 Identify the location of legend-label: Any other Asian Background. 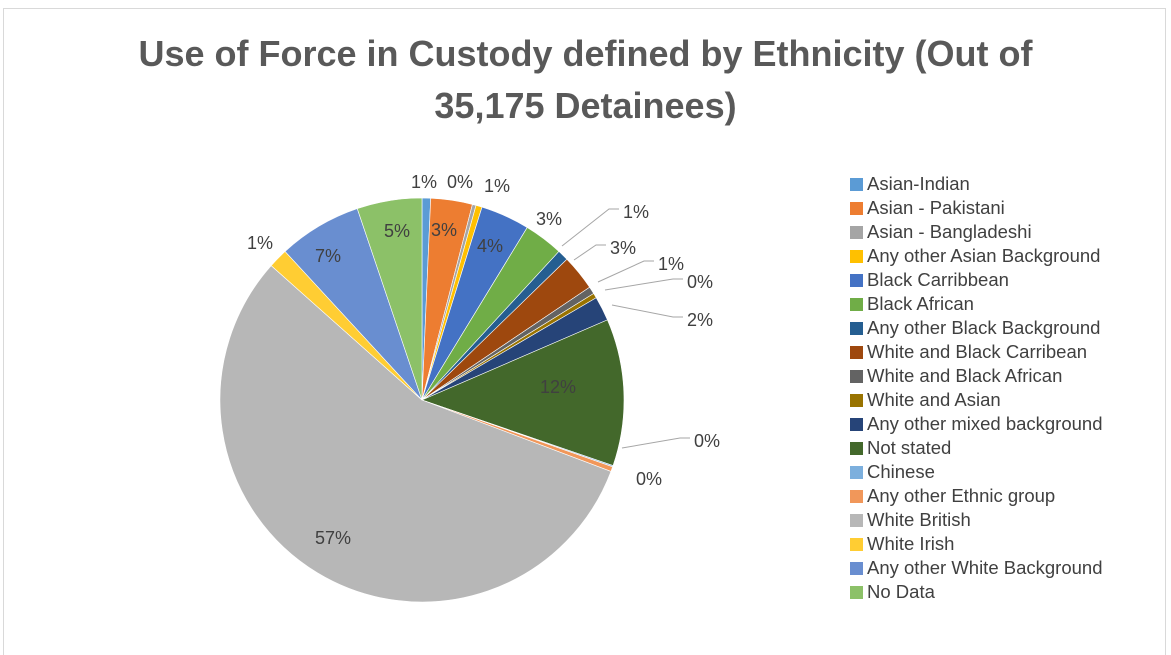
(984, 255).